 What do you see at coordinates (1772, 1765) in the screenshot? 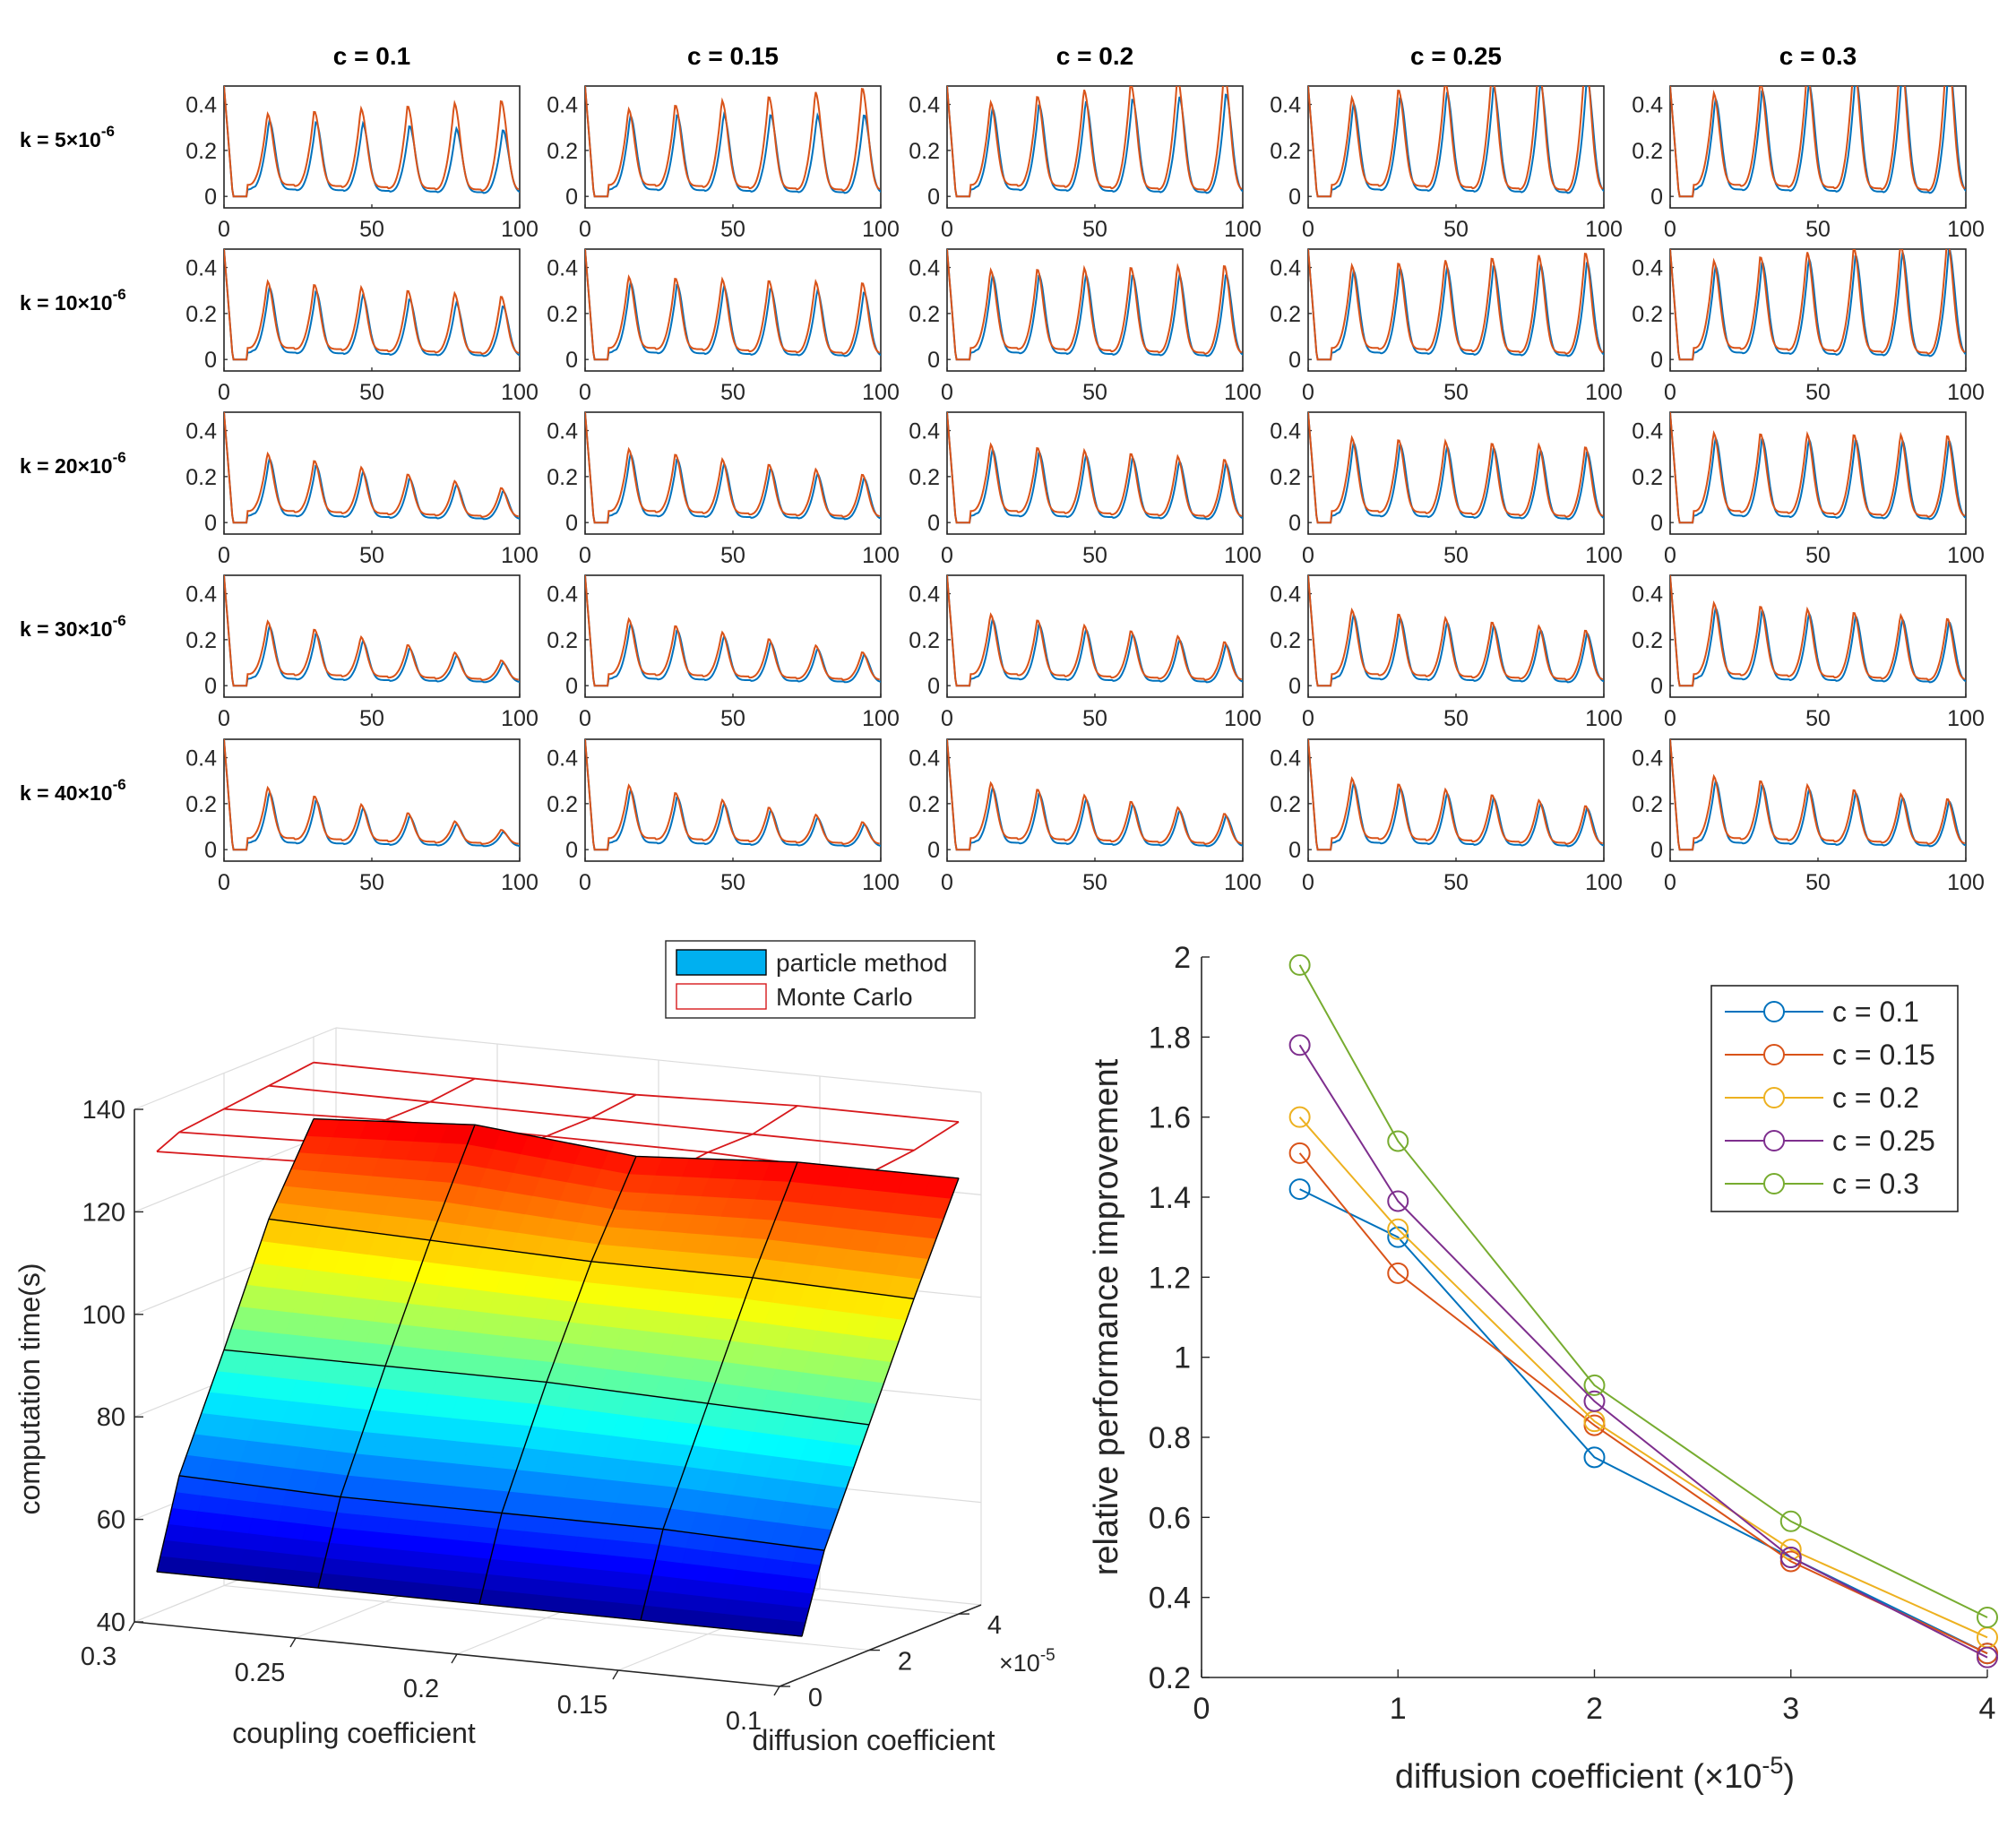
I see `x-axis-label-exponent: -5` at bounding box center [1772, 1765].